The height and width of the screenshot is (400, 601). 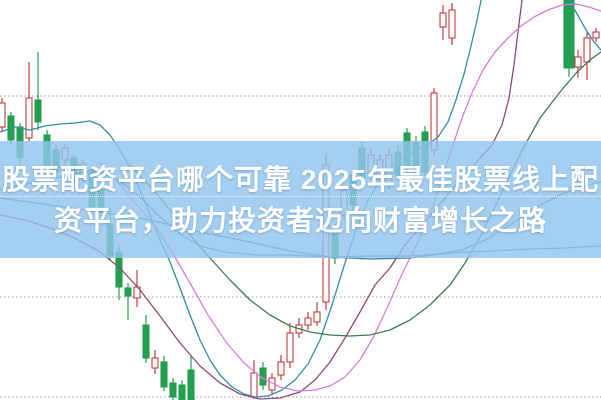 What do you see at coordinates (300, 179) in the screenshot?
I see `banner-title-line-1: 股票配资平台哪个可靠 2025年最佳股票线上配` at bounding box center [300, 179].